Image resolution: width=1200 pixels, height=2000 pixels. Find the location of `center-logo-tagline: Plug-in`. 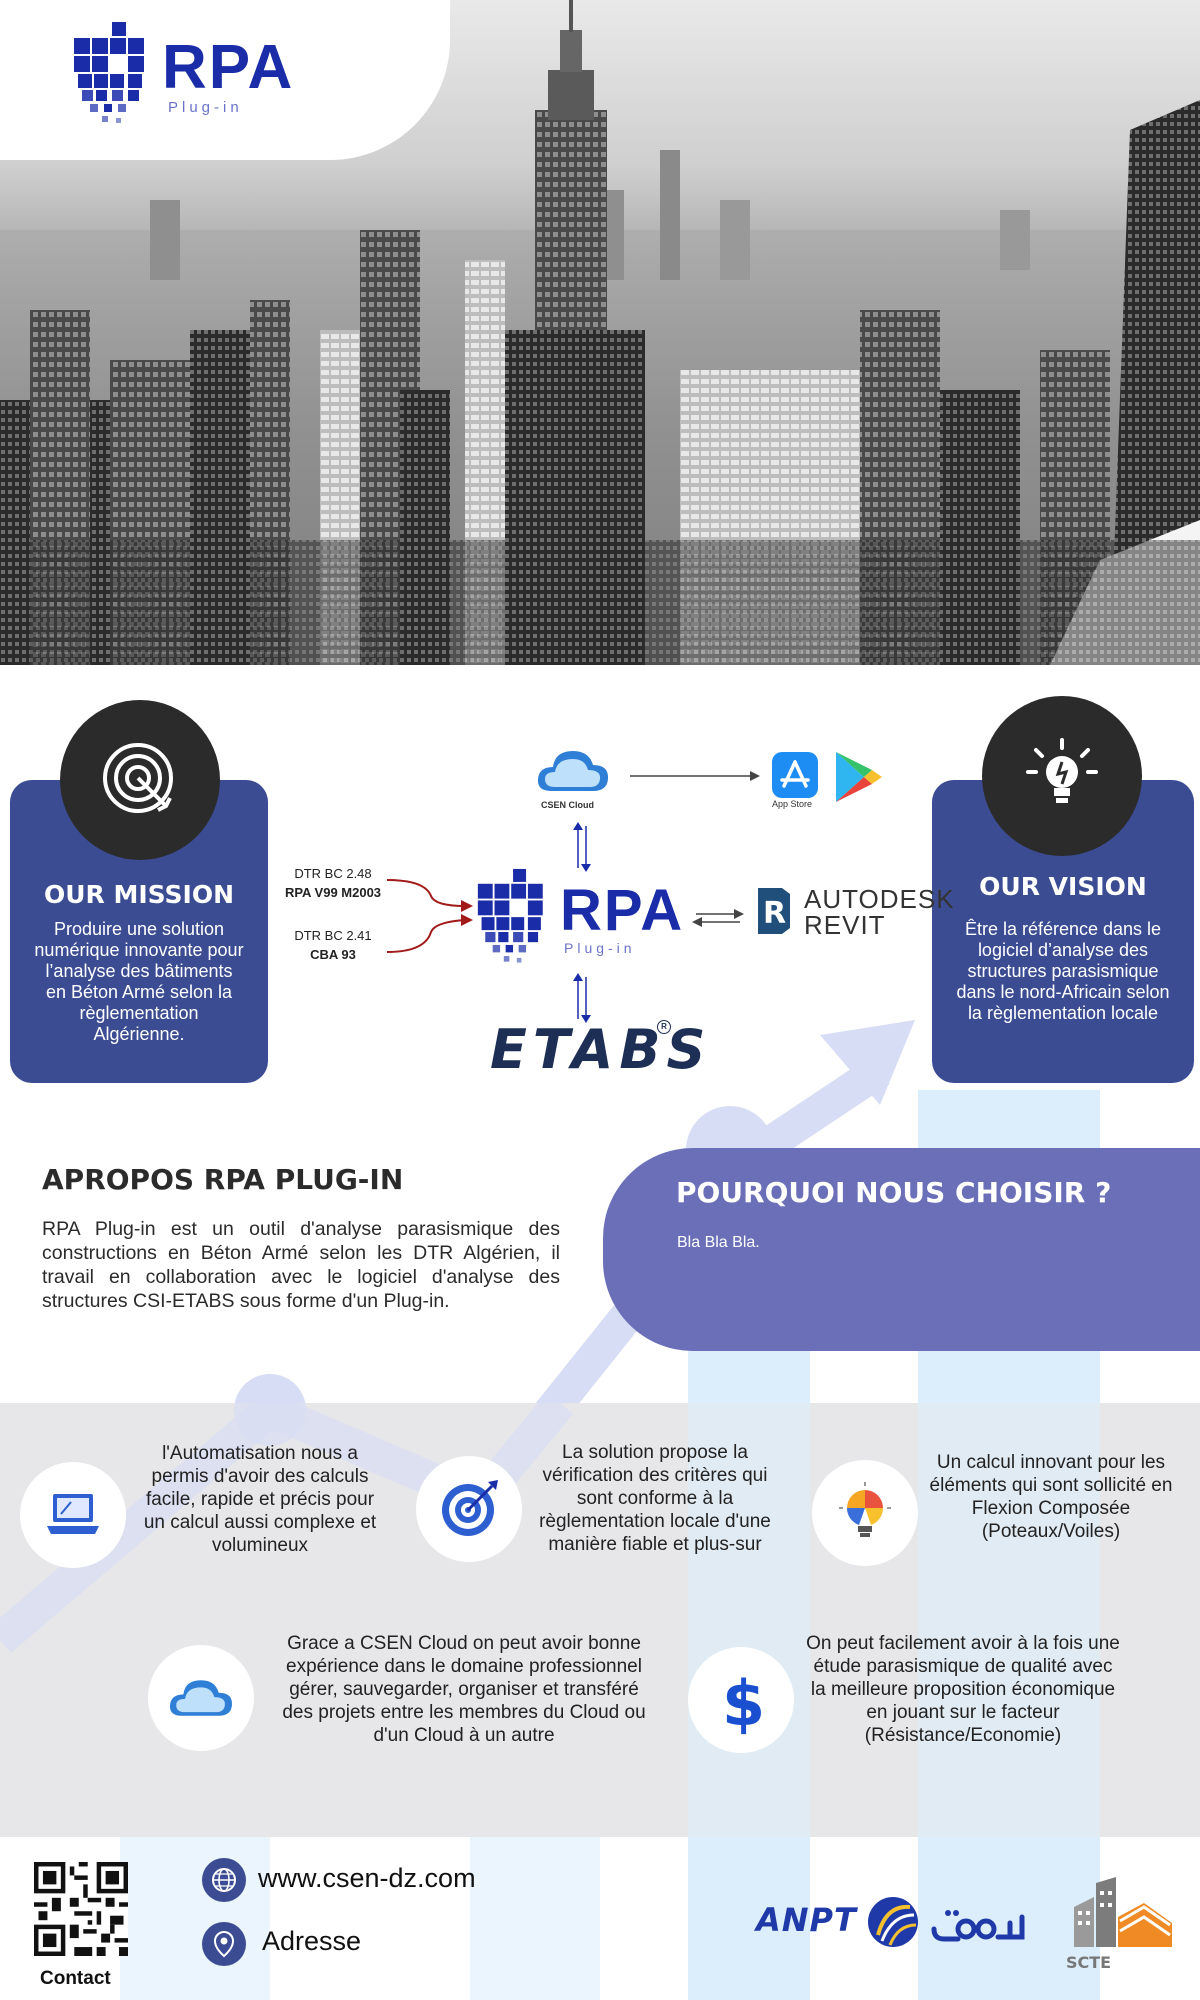

center-logo-tagline: Plug-in is located at coordinates (600, 948).